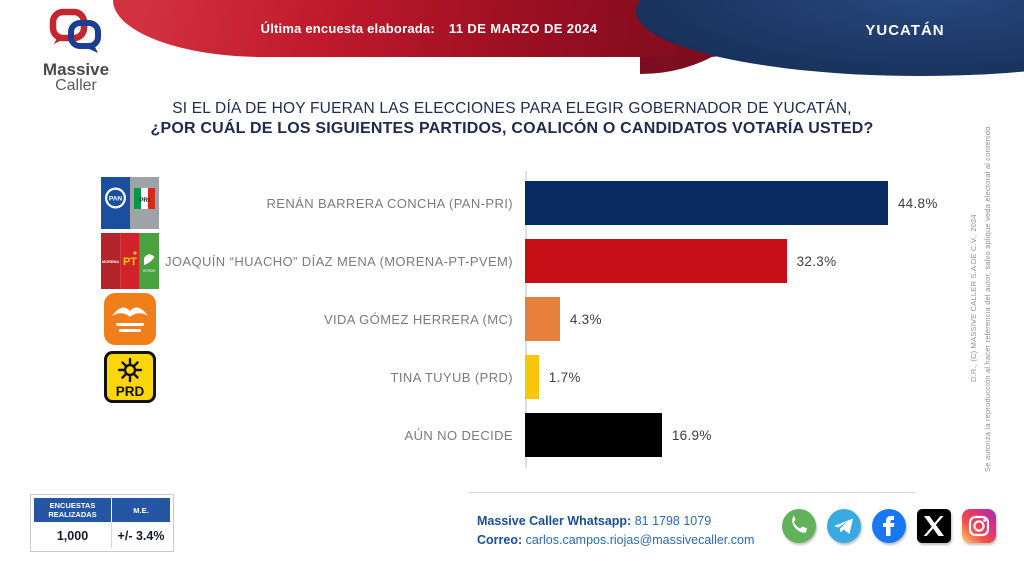  What do you see at coordinates (141, 536) in the screenshot?
I see `stats-value-me: +/- 3.4%` at bounding box center [141, 536].